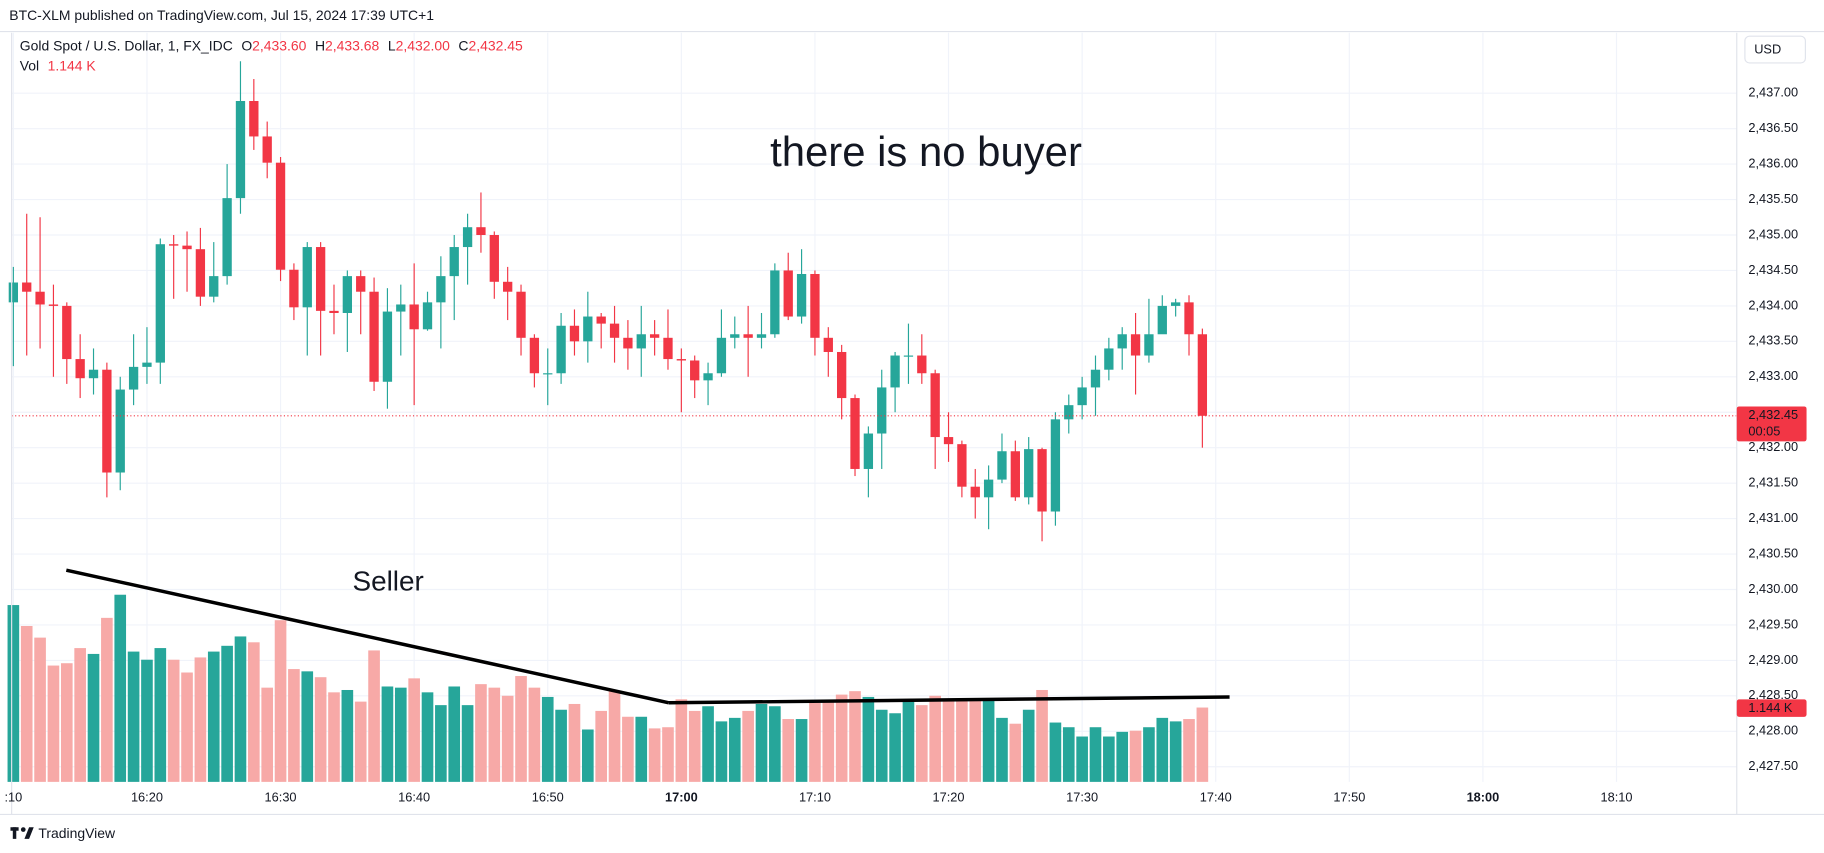 This screenshot has width=1824, height=853. Describe the element at coordinates (392, 45) in the screenshot. I see `ohlc-label: L` at that location.